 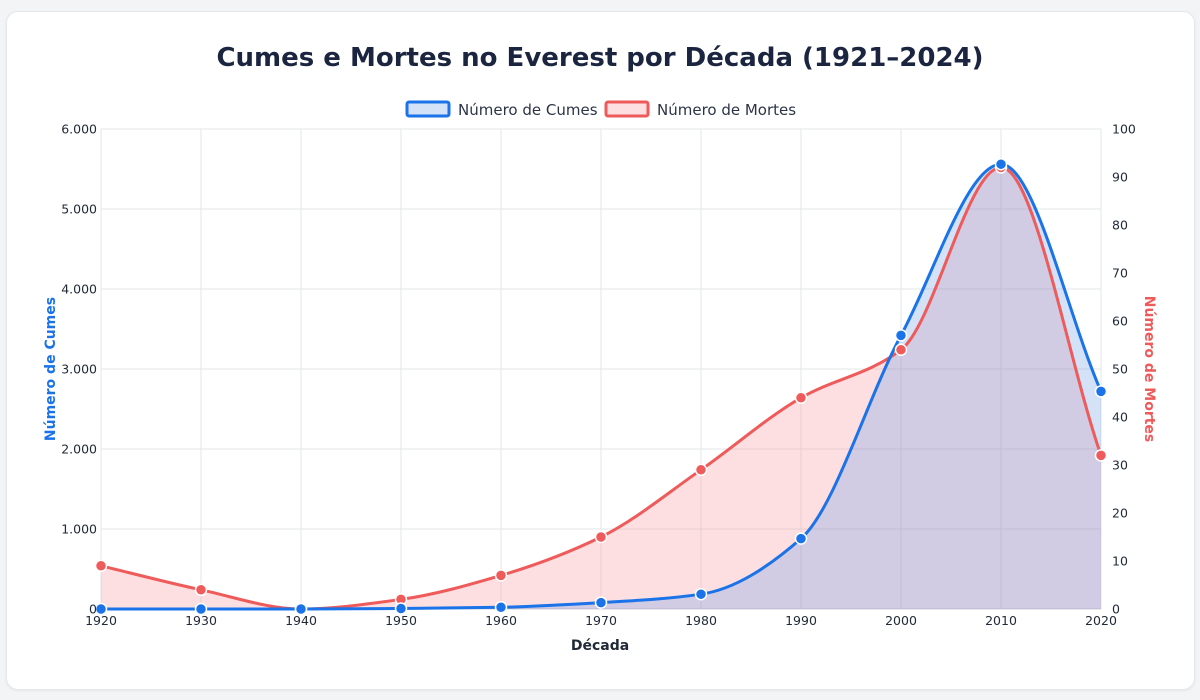 What do you see at coordinates (501, 620) in the screenshot?
I see `x-tick-label: 1960` at bounding box center [501, 620].